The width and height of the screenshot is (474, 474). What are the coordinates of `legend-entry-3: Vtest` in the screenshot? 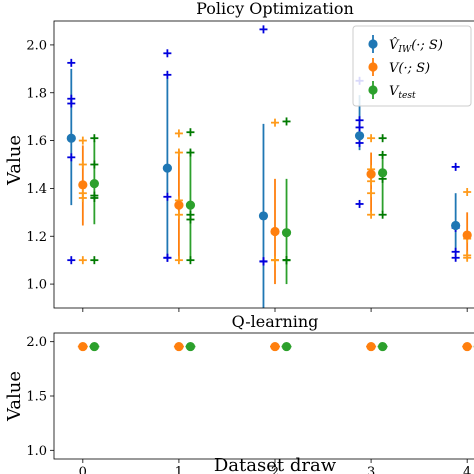 It's located at (392, 91).